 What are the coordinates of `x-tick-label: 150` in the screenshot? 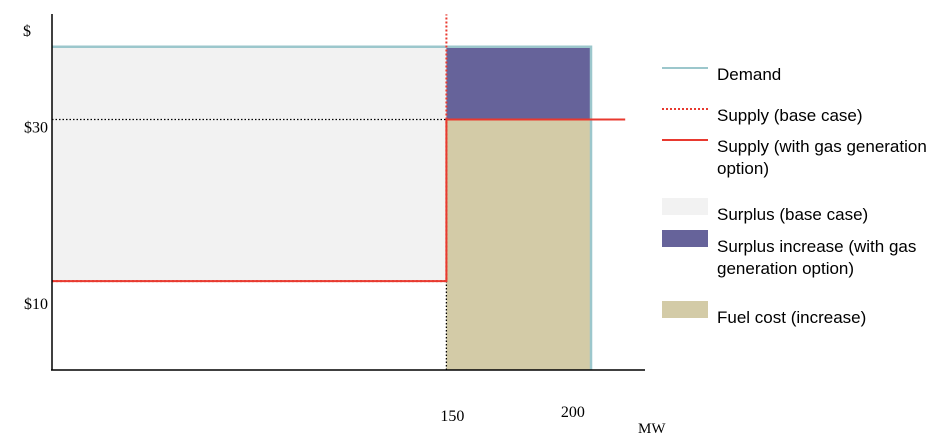 It's located at (452, 416).